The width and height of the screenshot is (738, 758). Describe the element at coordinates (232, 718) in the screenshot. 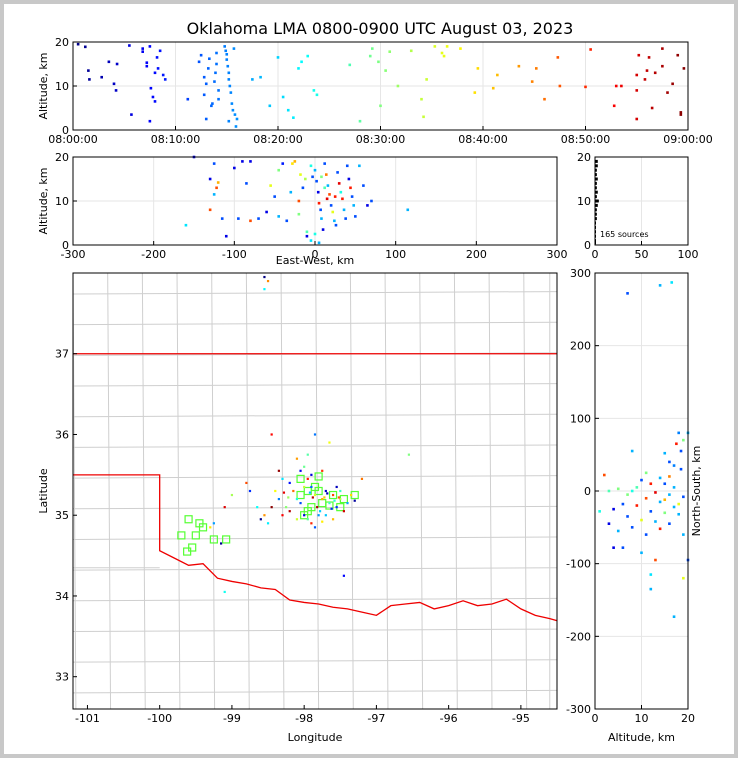

I see `longitude-tick-label: -99` at that location.